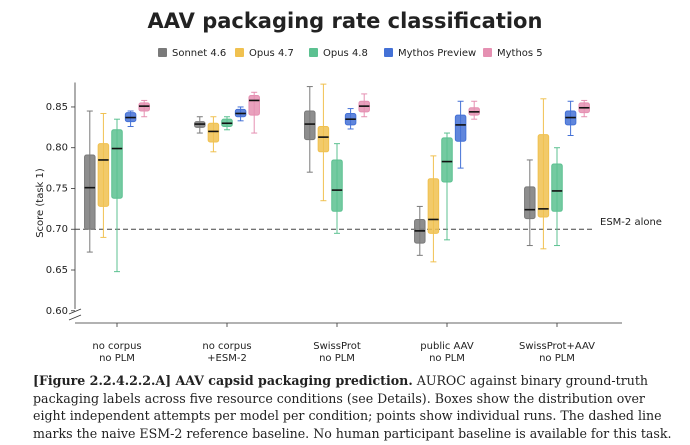  What do you see at coordinates (57, 311) in the screenshot?
I see `y-tick-label: 0.60` at bounding box center [57, 311].